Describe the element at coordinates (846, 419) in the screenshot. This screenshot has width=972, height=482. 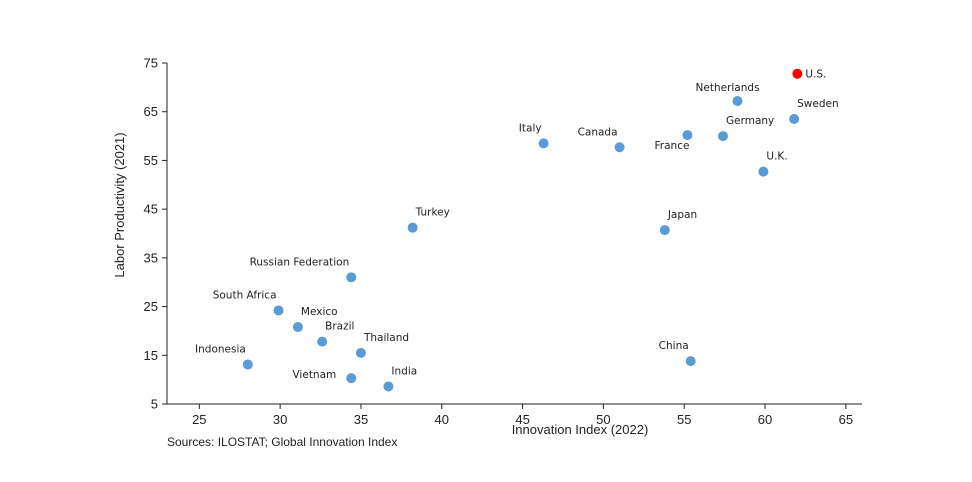
I see `x-tick-label: 65` at that location.